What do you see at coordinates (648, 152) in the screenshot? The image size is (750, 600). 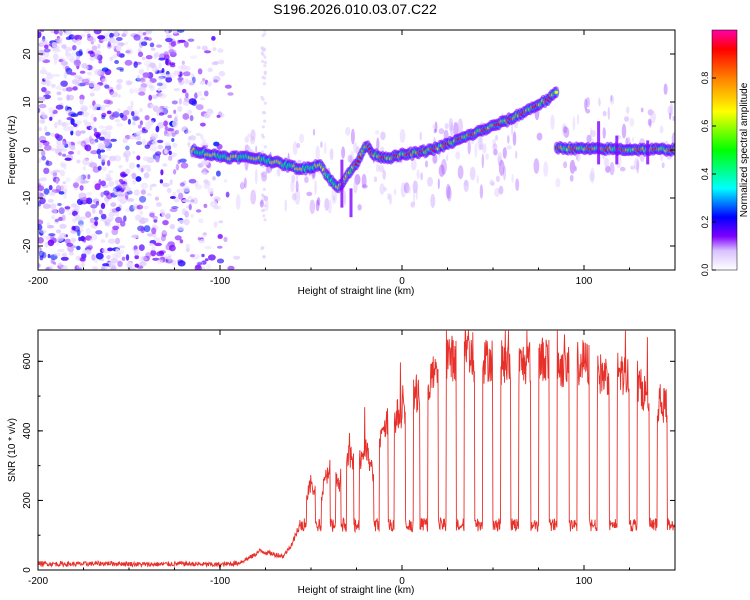 I see `spectral-streak` at bounding box center [648, 152].